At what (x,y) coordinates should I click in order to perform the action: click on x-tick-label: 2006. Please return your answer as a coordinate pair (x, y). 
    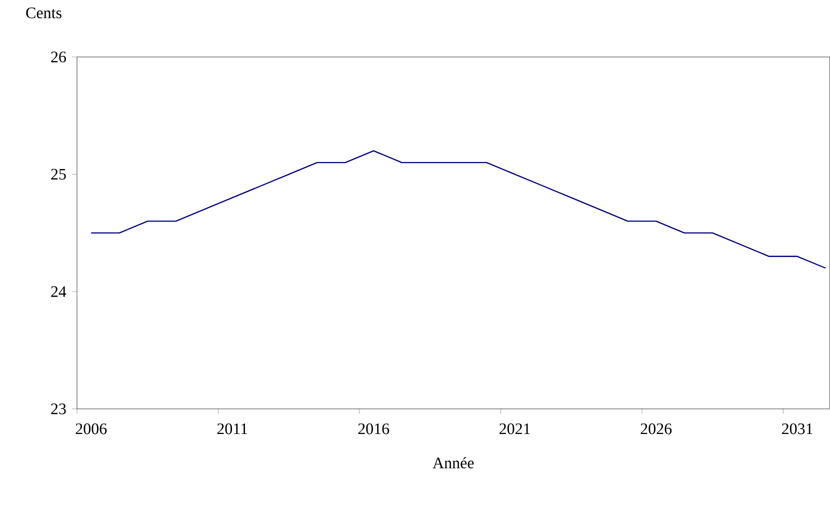
    Looking at the image, I should click on (91, 428).